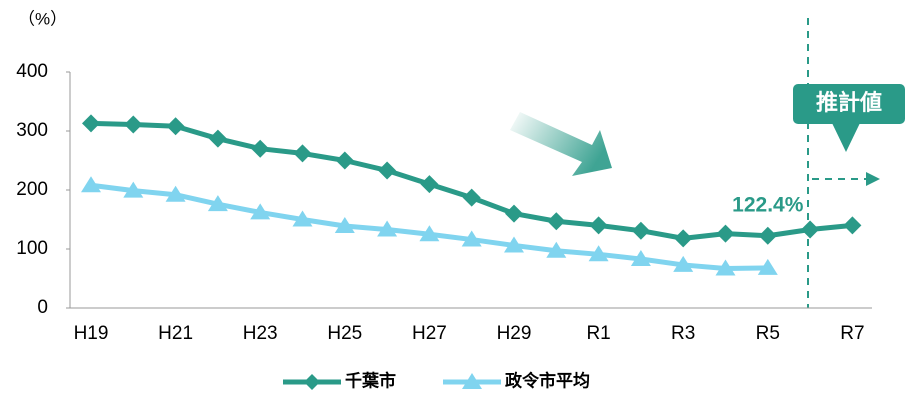 The height and width of the screenshot is (394, 908). I want to click on x-tick-label: H19, so click(91, 333).